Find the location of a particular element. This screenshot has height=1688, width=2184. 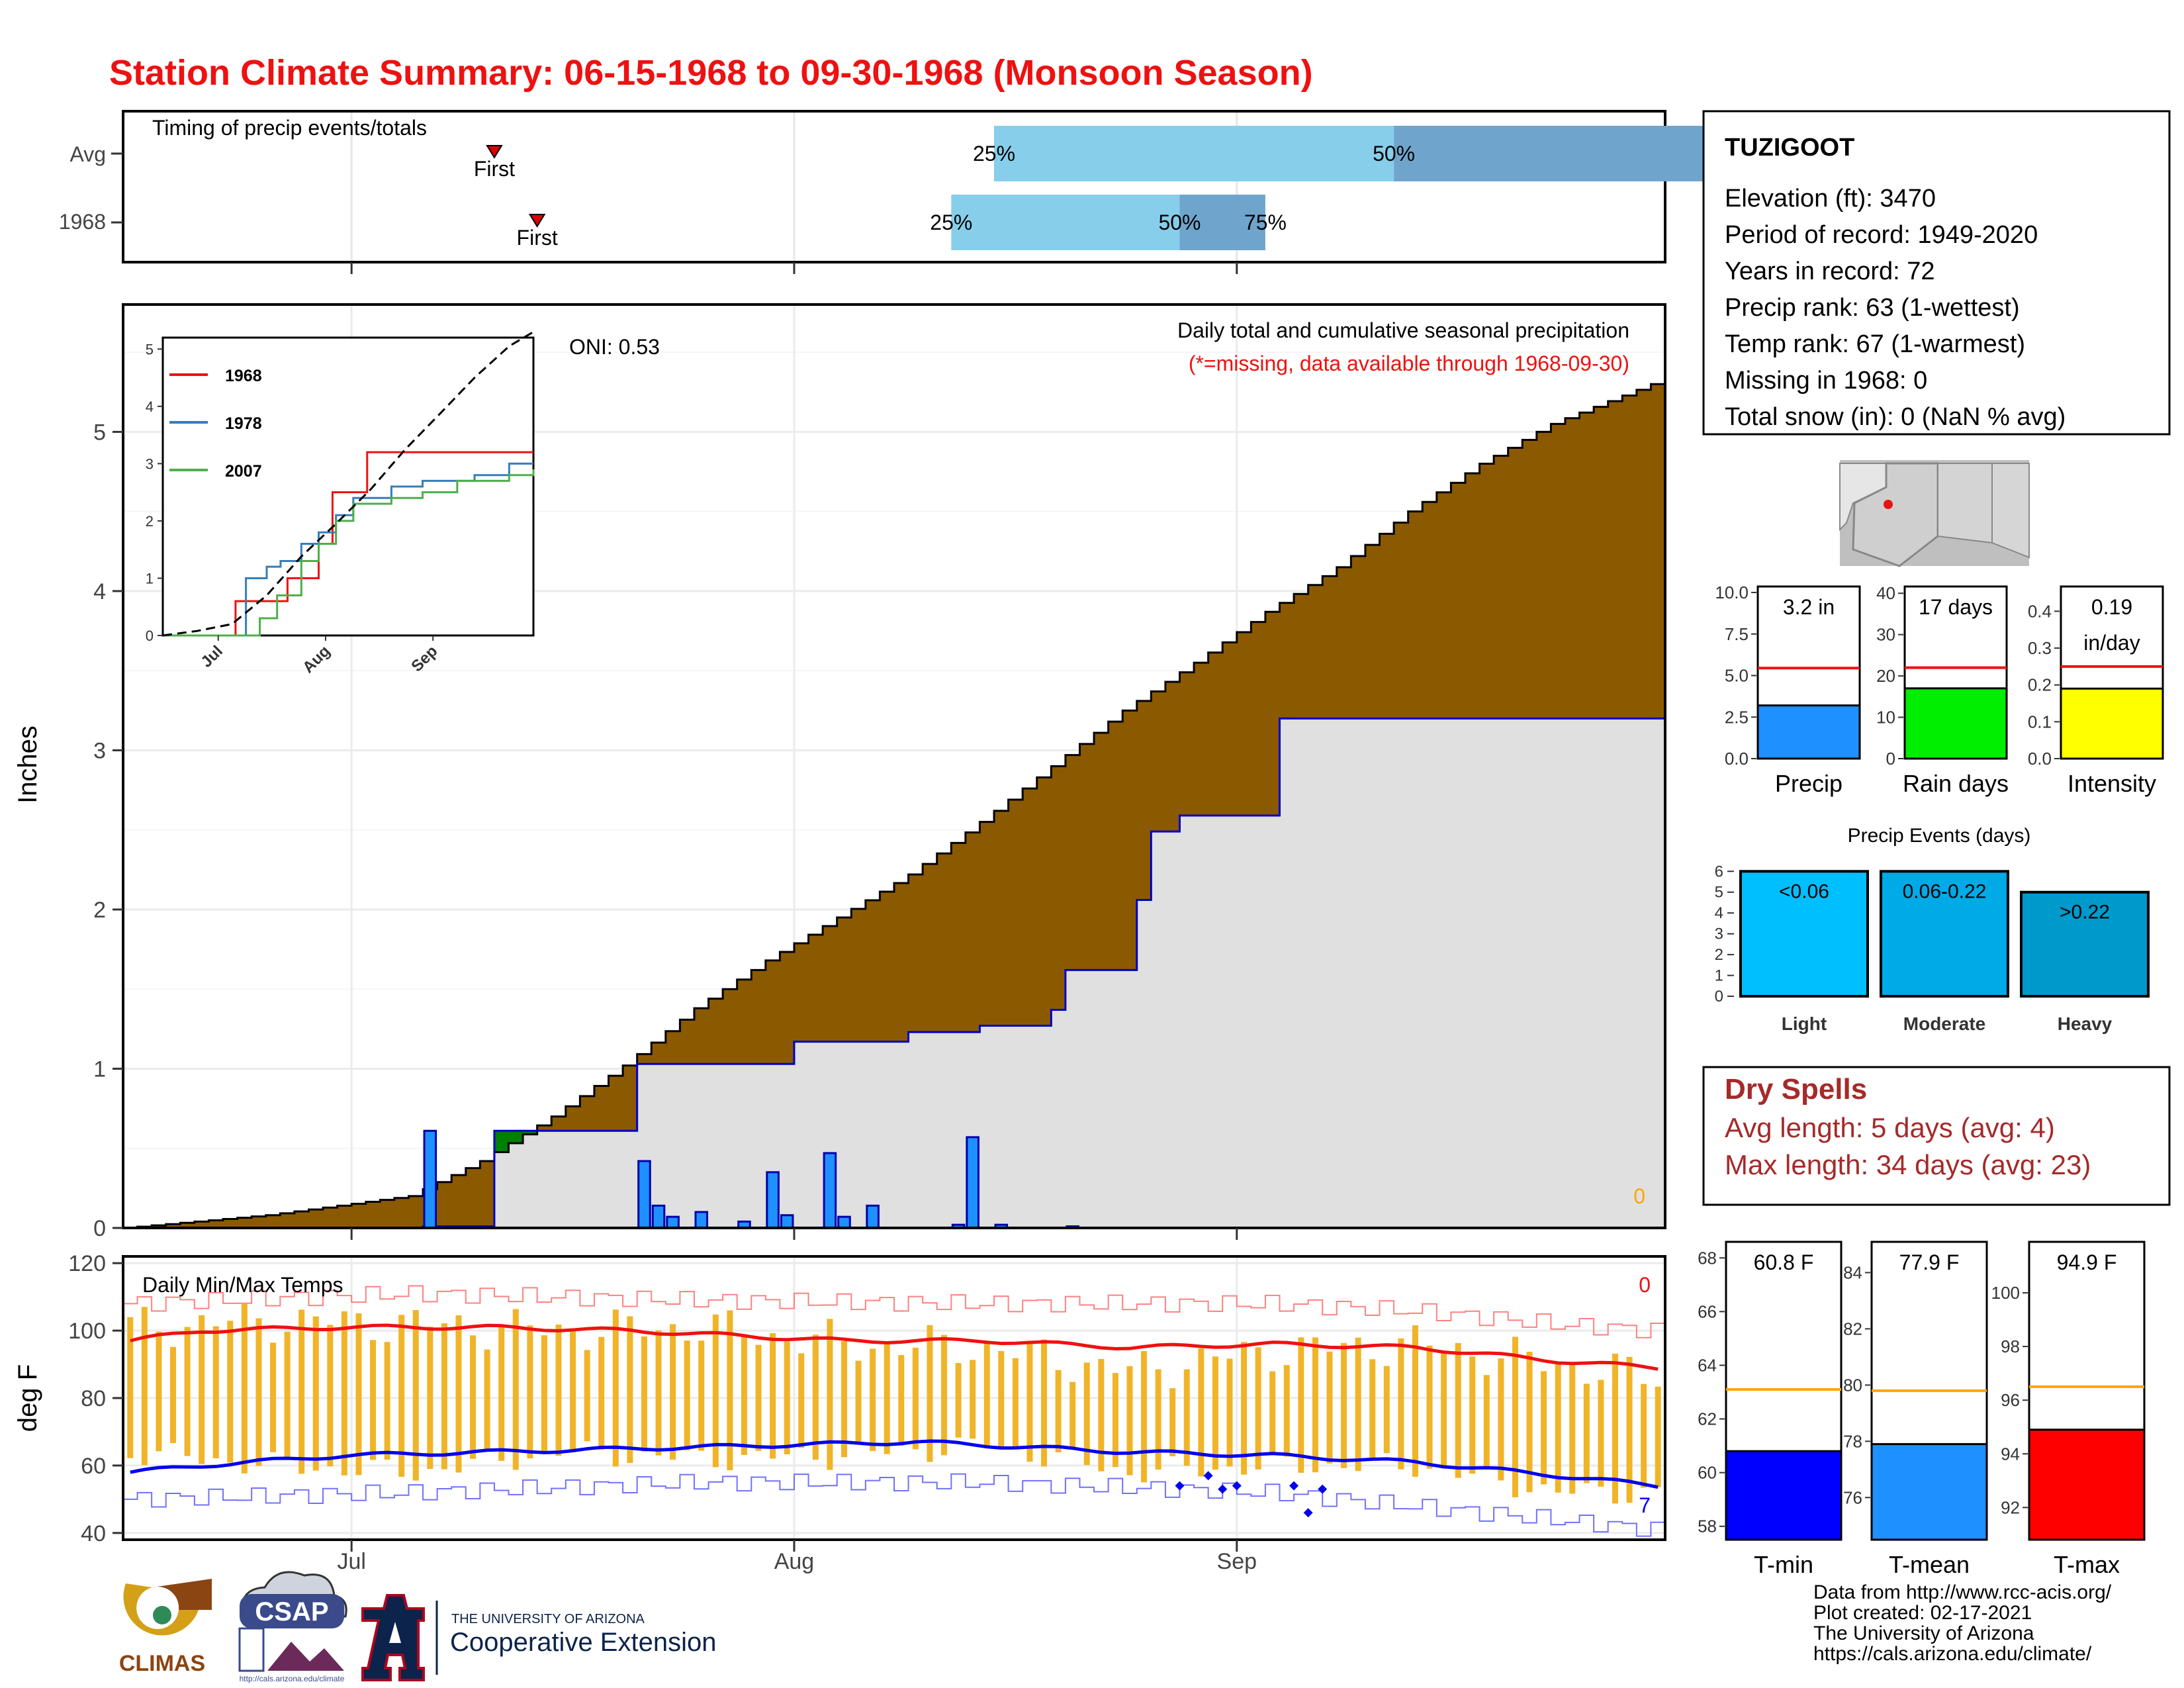

station-missing: Missing in 1968: 0 is located at coordinates (1826, 381).